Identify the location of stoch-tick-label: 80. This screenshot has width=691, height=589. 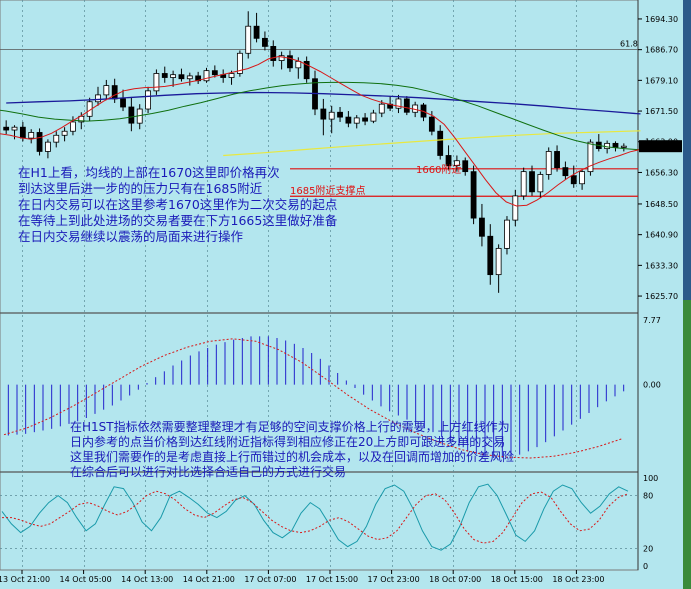
(648, 496).